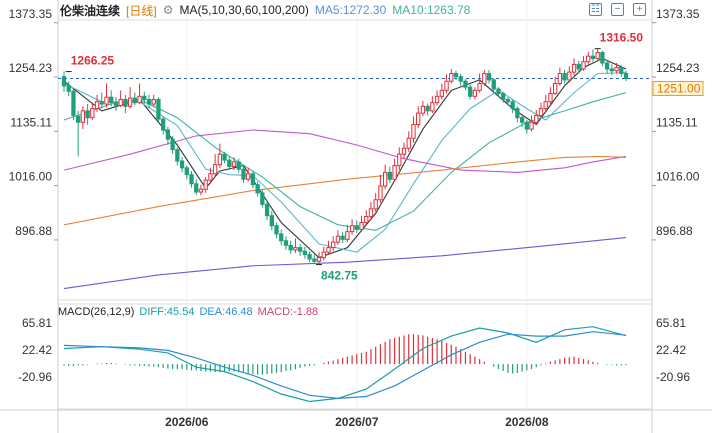  What do you see at coordinates (350, 10) in the screenshot?
I see `ma5-value: MA5:1272.30` at bounding box center [350, 10].